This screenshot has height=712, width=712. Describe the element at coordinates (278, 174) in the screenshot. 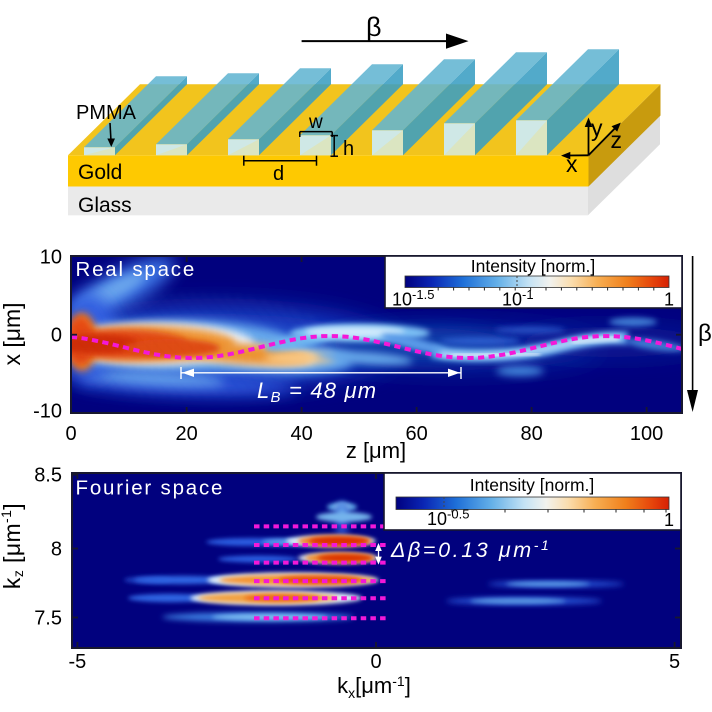

I see `svg-text: d` at that location.